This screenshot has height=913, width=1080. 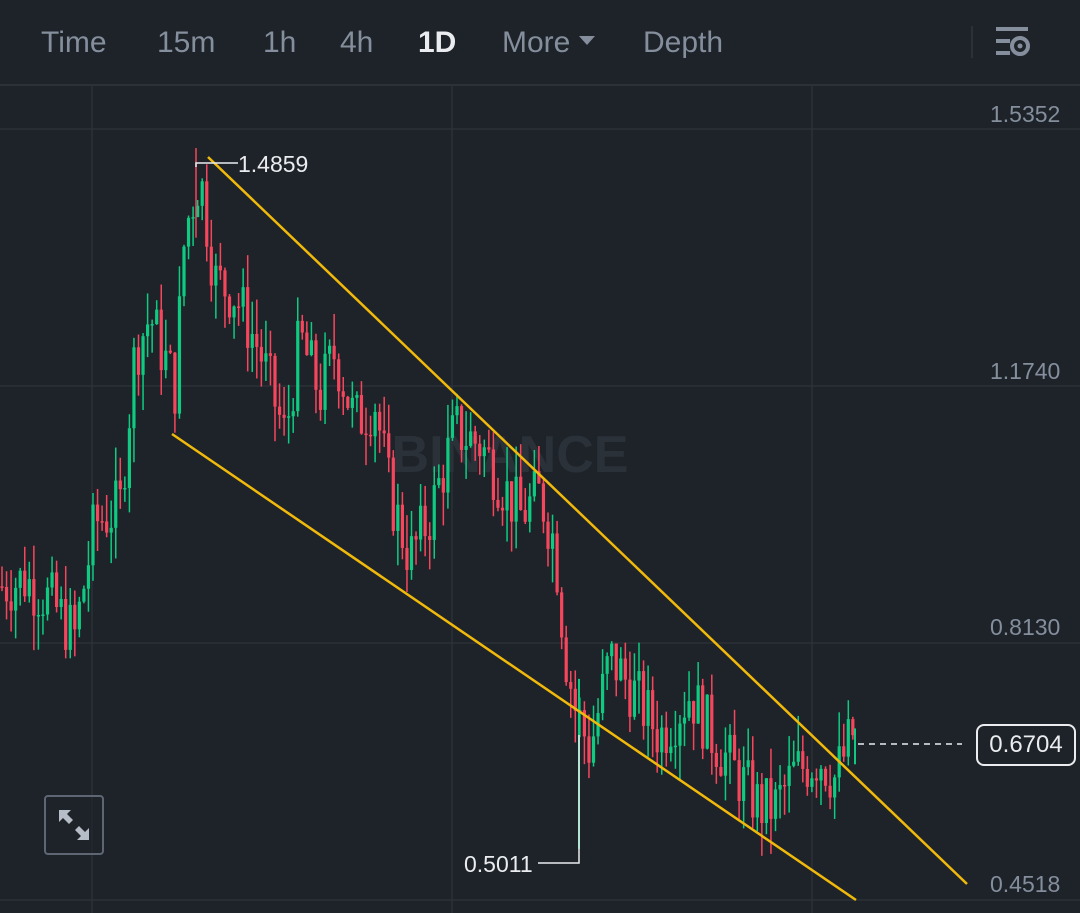 I want to click on tab-1h: 1h, so click(x=280, y=42).